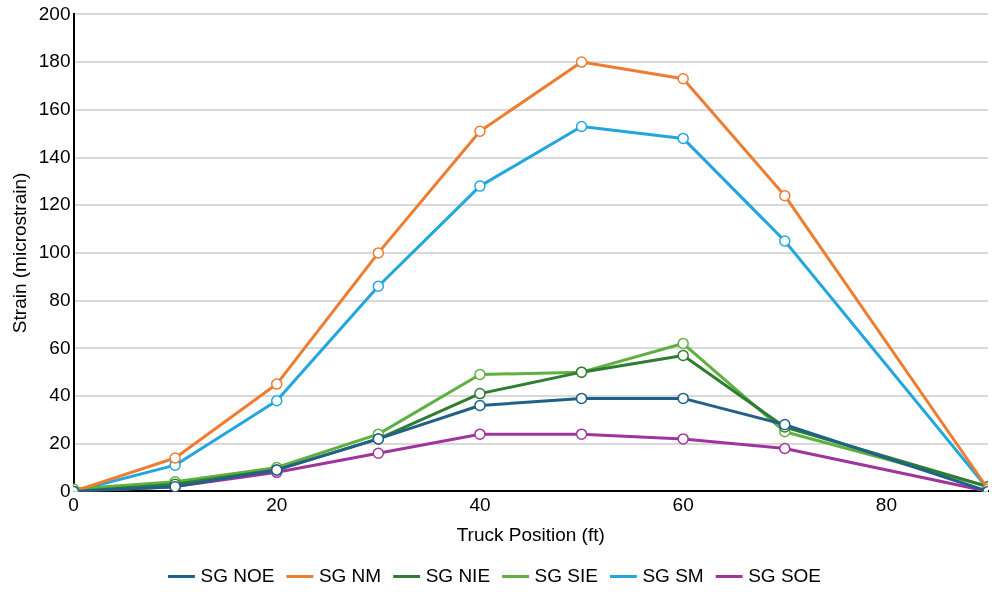 The height and width of the screenshot is (601, 1003). What do you see at coordinates (54, 61) in the screenshot?
I see `y-tick-label: 180` at bounding box center [54, 61].